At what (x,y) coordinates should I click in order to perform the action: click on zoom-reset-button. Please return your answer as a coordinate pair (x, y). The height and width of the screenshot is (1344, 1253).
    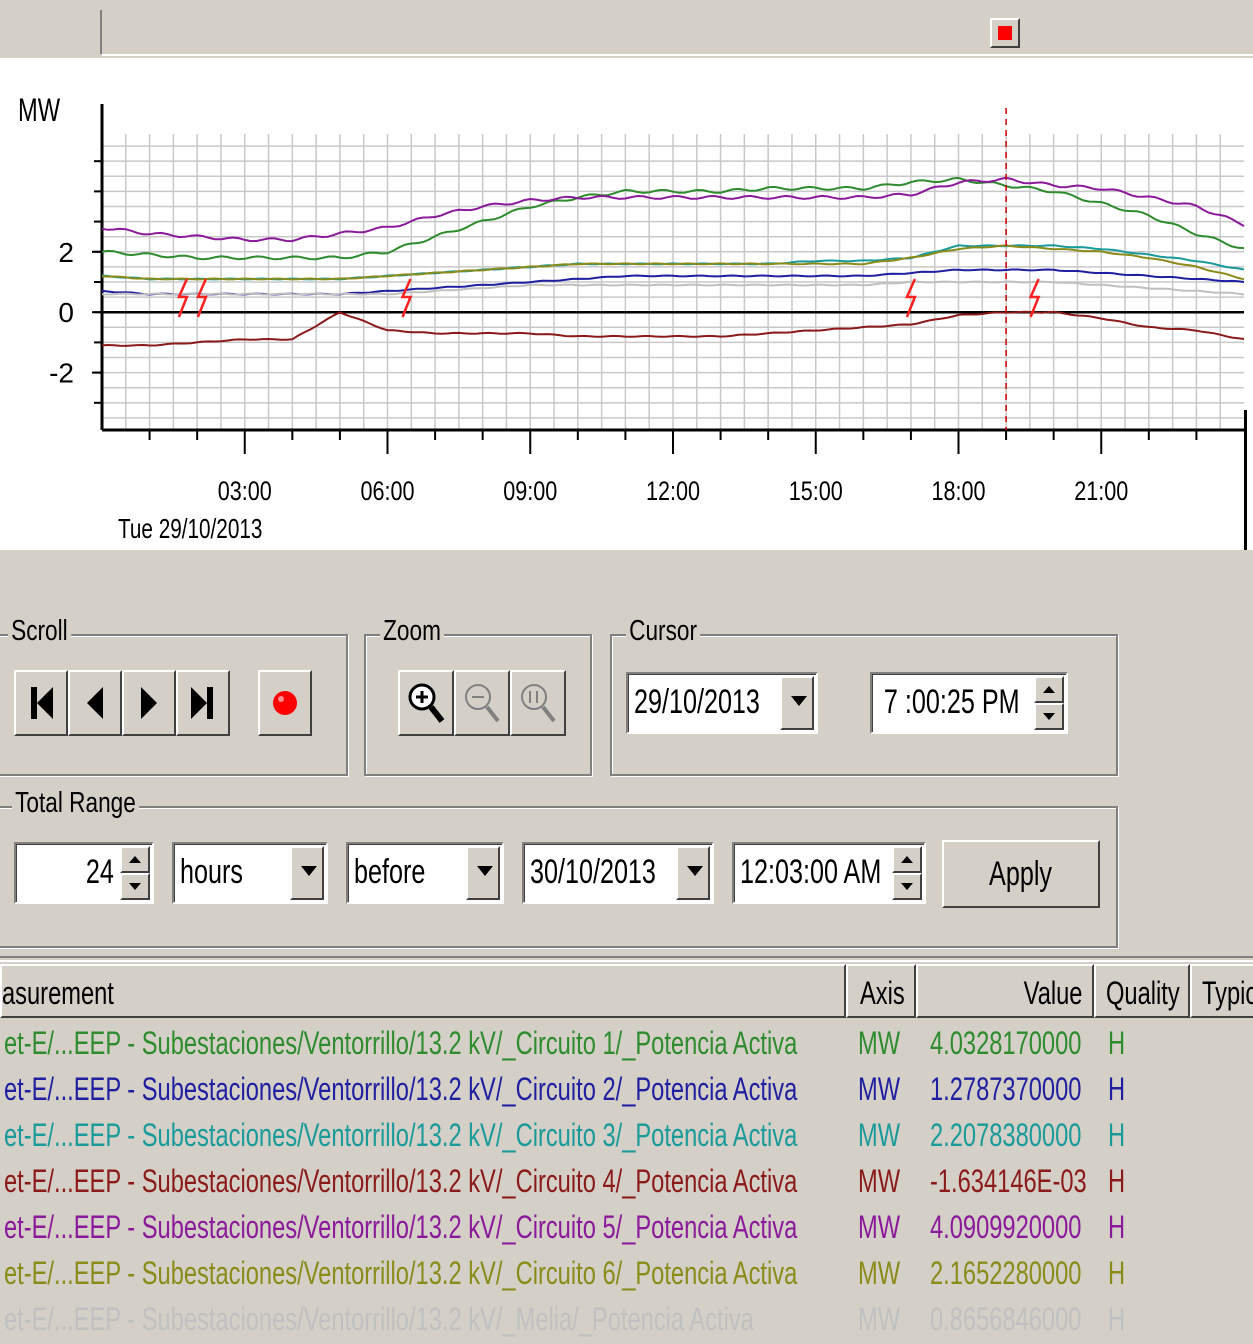
    Looking at the image, I should click on (538, 703).